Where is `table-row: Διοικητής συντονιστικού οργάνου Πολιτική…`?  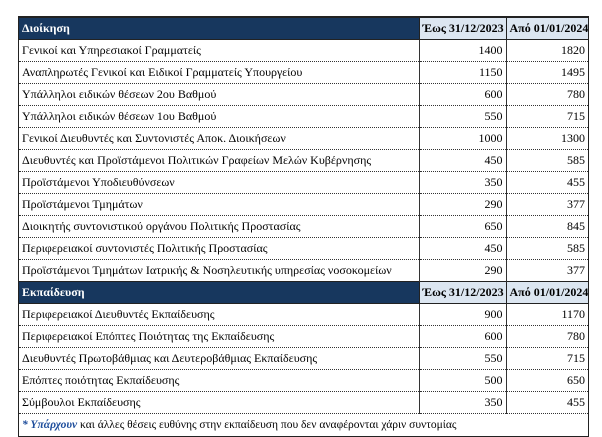 table-row: Διοικητής συντονιστικού οργάνου Πολιτική… is located at coordinates (303, 226).